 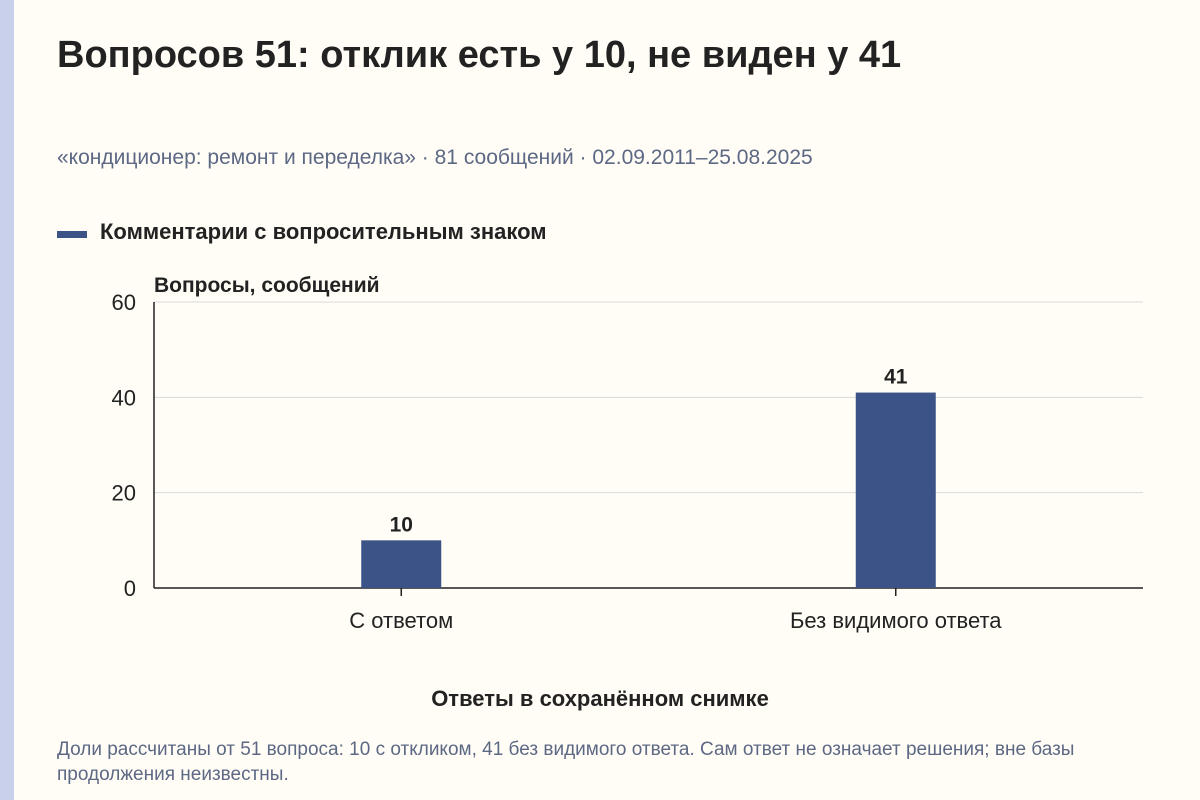 What do you see at coordinates (72, 234) in the screenshot?
I see `legend-swatch` at bounding box center [72, 234].